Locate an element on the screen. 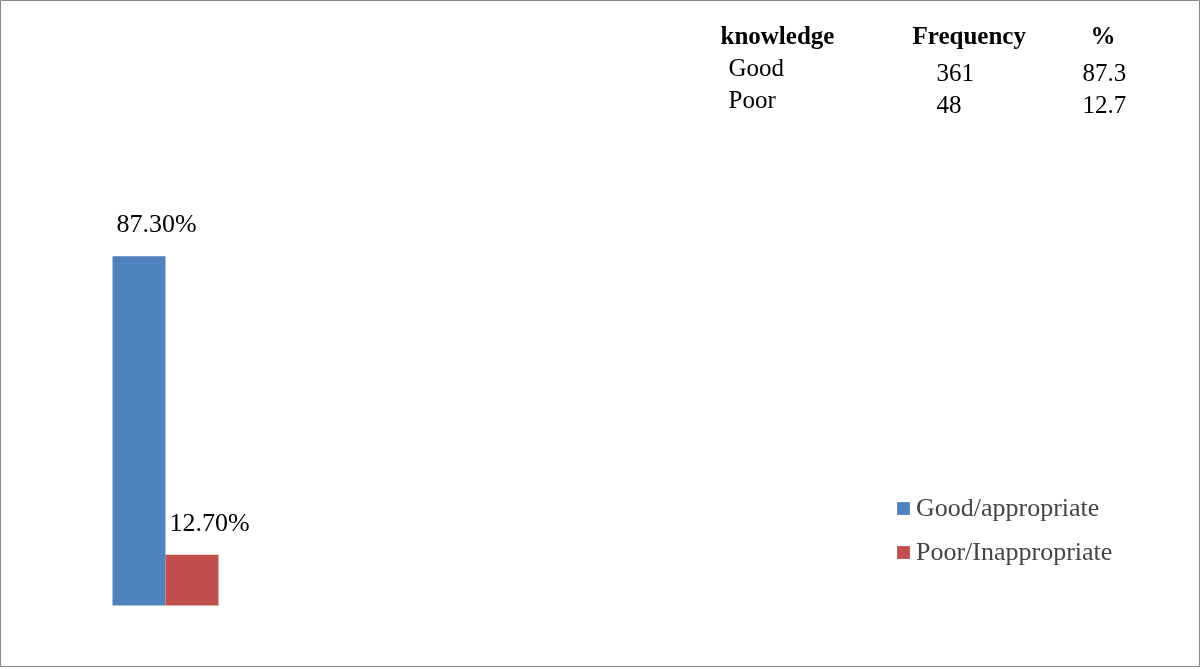  text: knowledge is located at coordinates (777, 35).